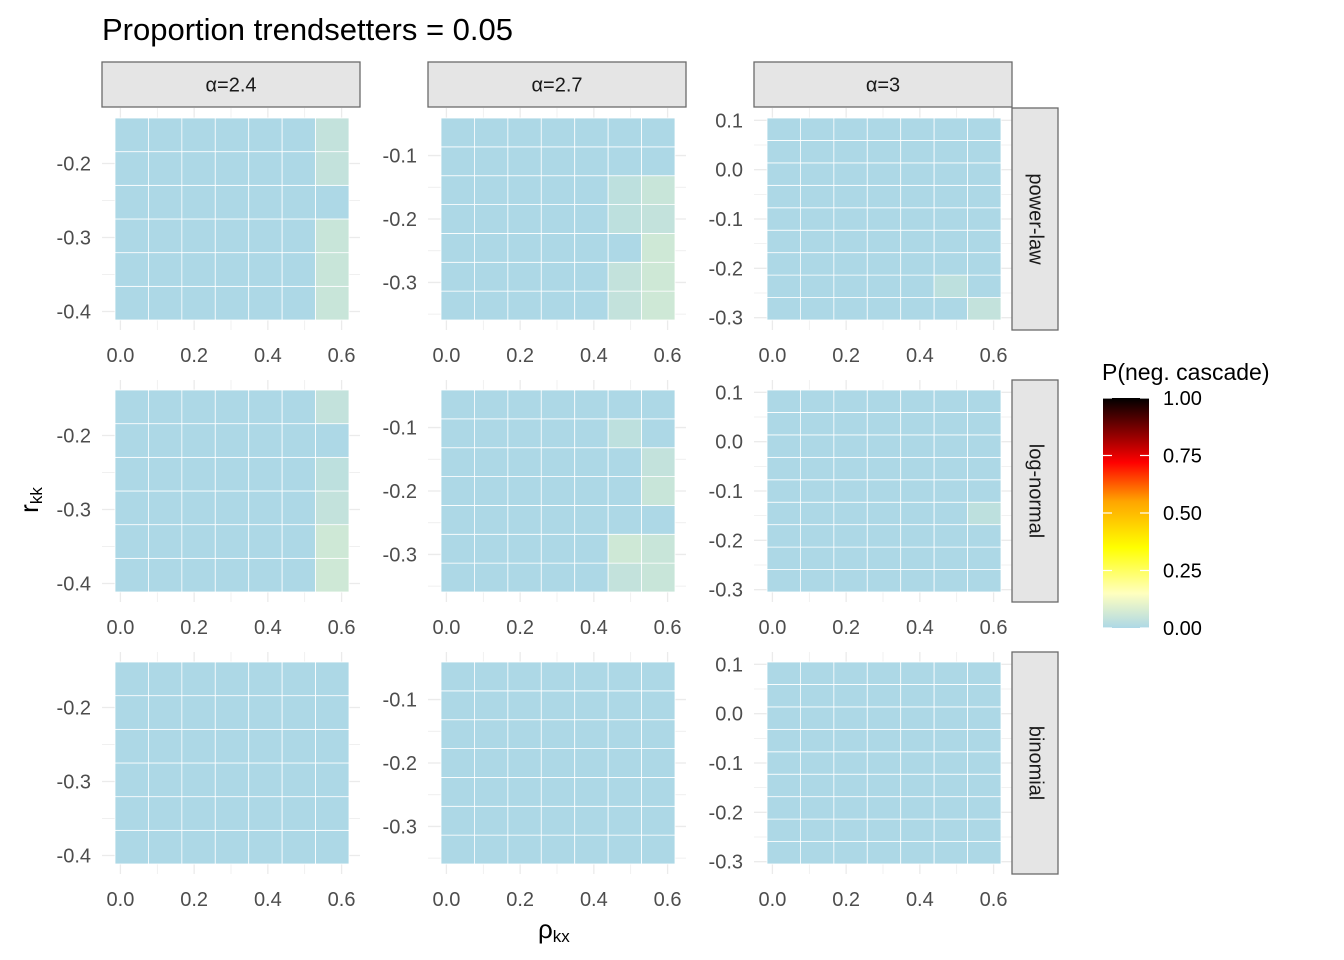  What do you see at coordinates (231, 84) in the screenshot?
I see `column-strip-box` at bounding box center [231, 84].